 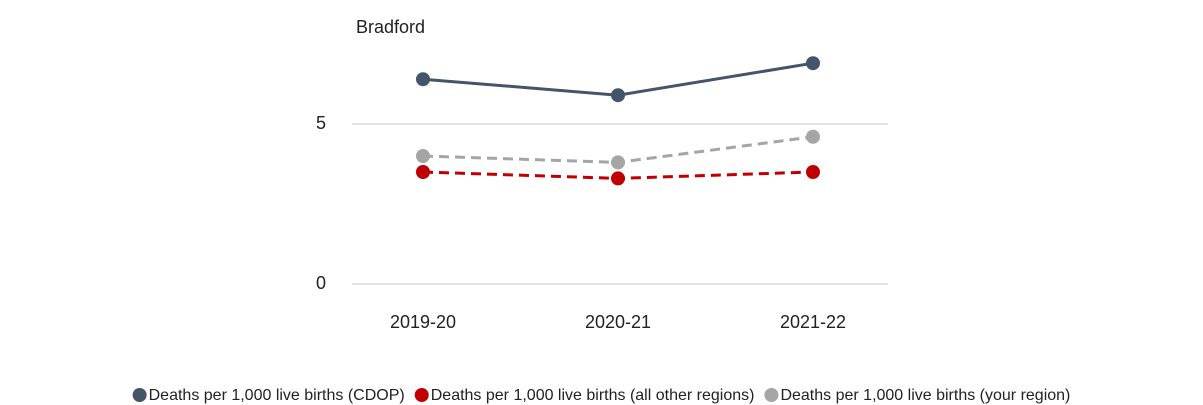 I want to click on y-tick-label: 5, so click(x=321, y=123).